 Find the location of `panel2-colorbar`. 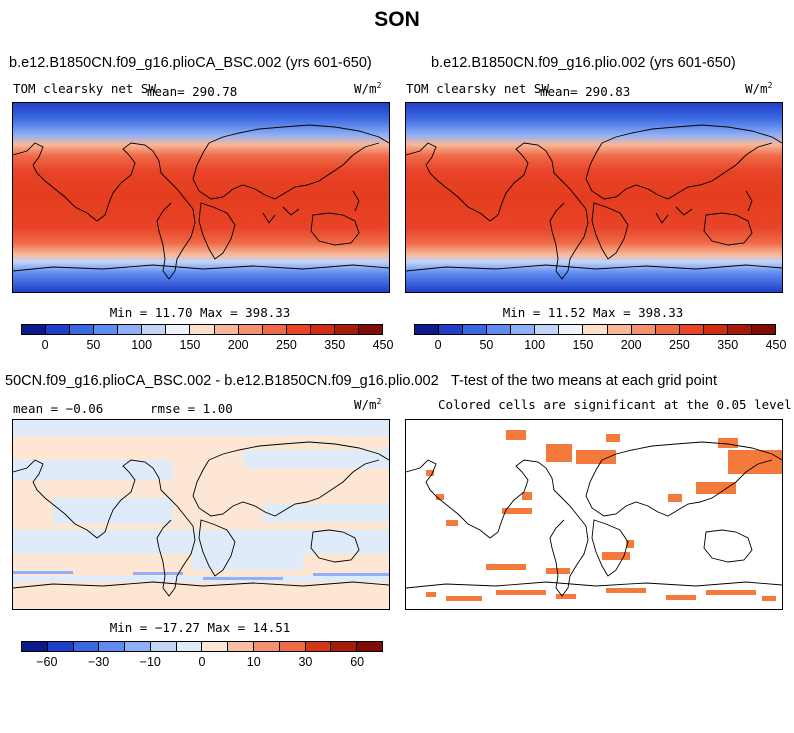

panel2-colorbar is located at coordinates (595, 329).